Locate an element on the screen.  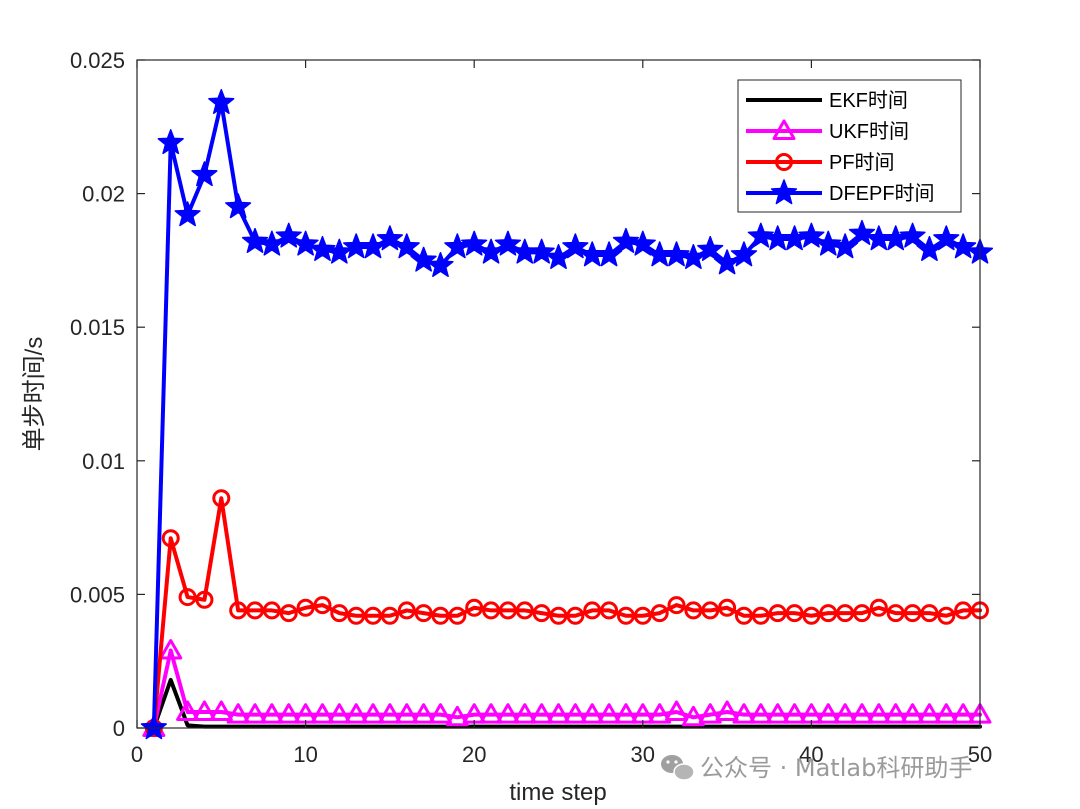
x-tick-label: 20 is located at coordinates (474, 754).